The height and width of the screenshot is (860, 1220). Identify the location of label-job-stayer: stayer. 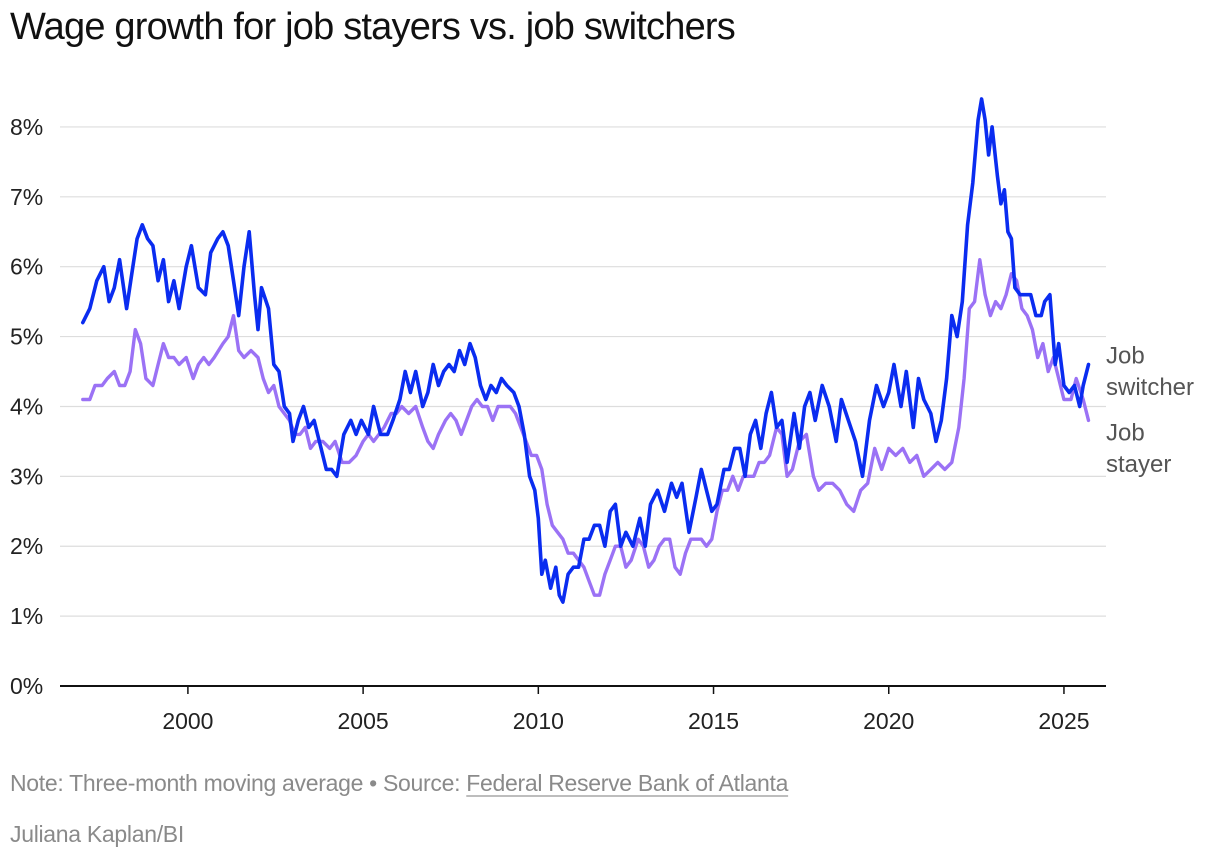
(1138, 464).